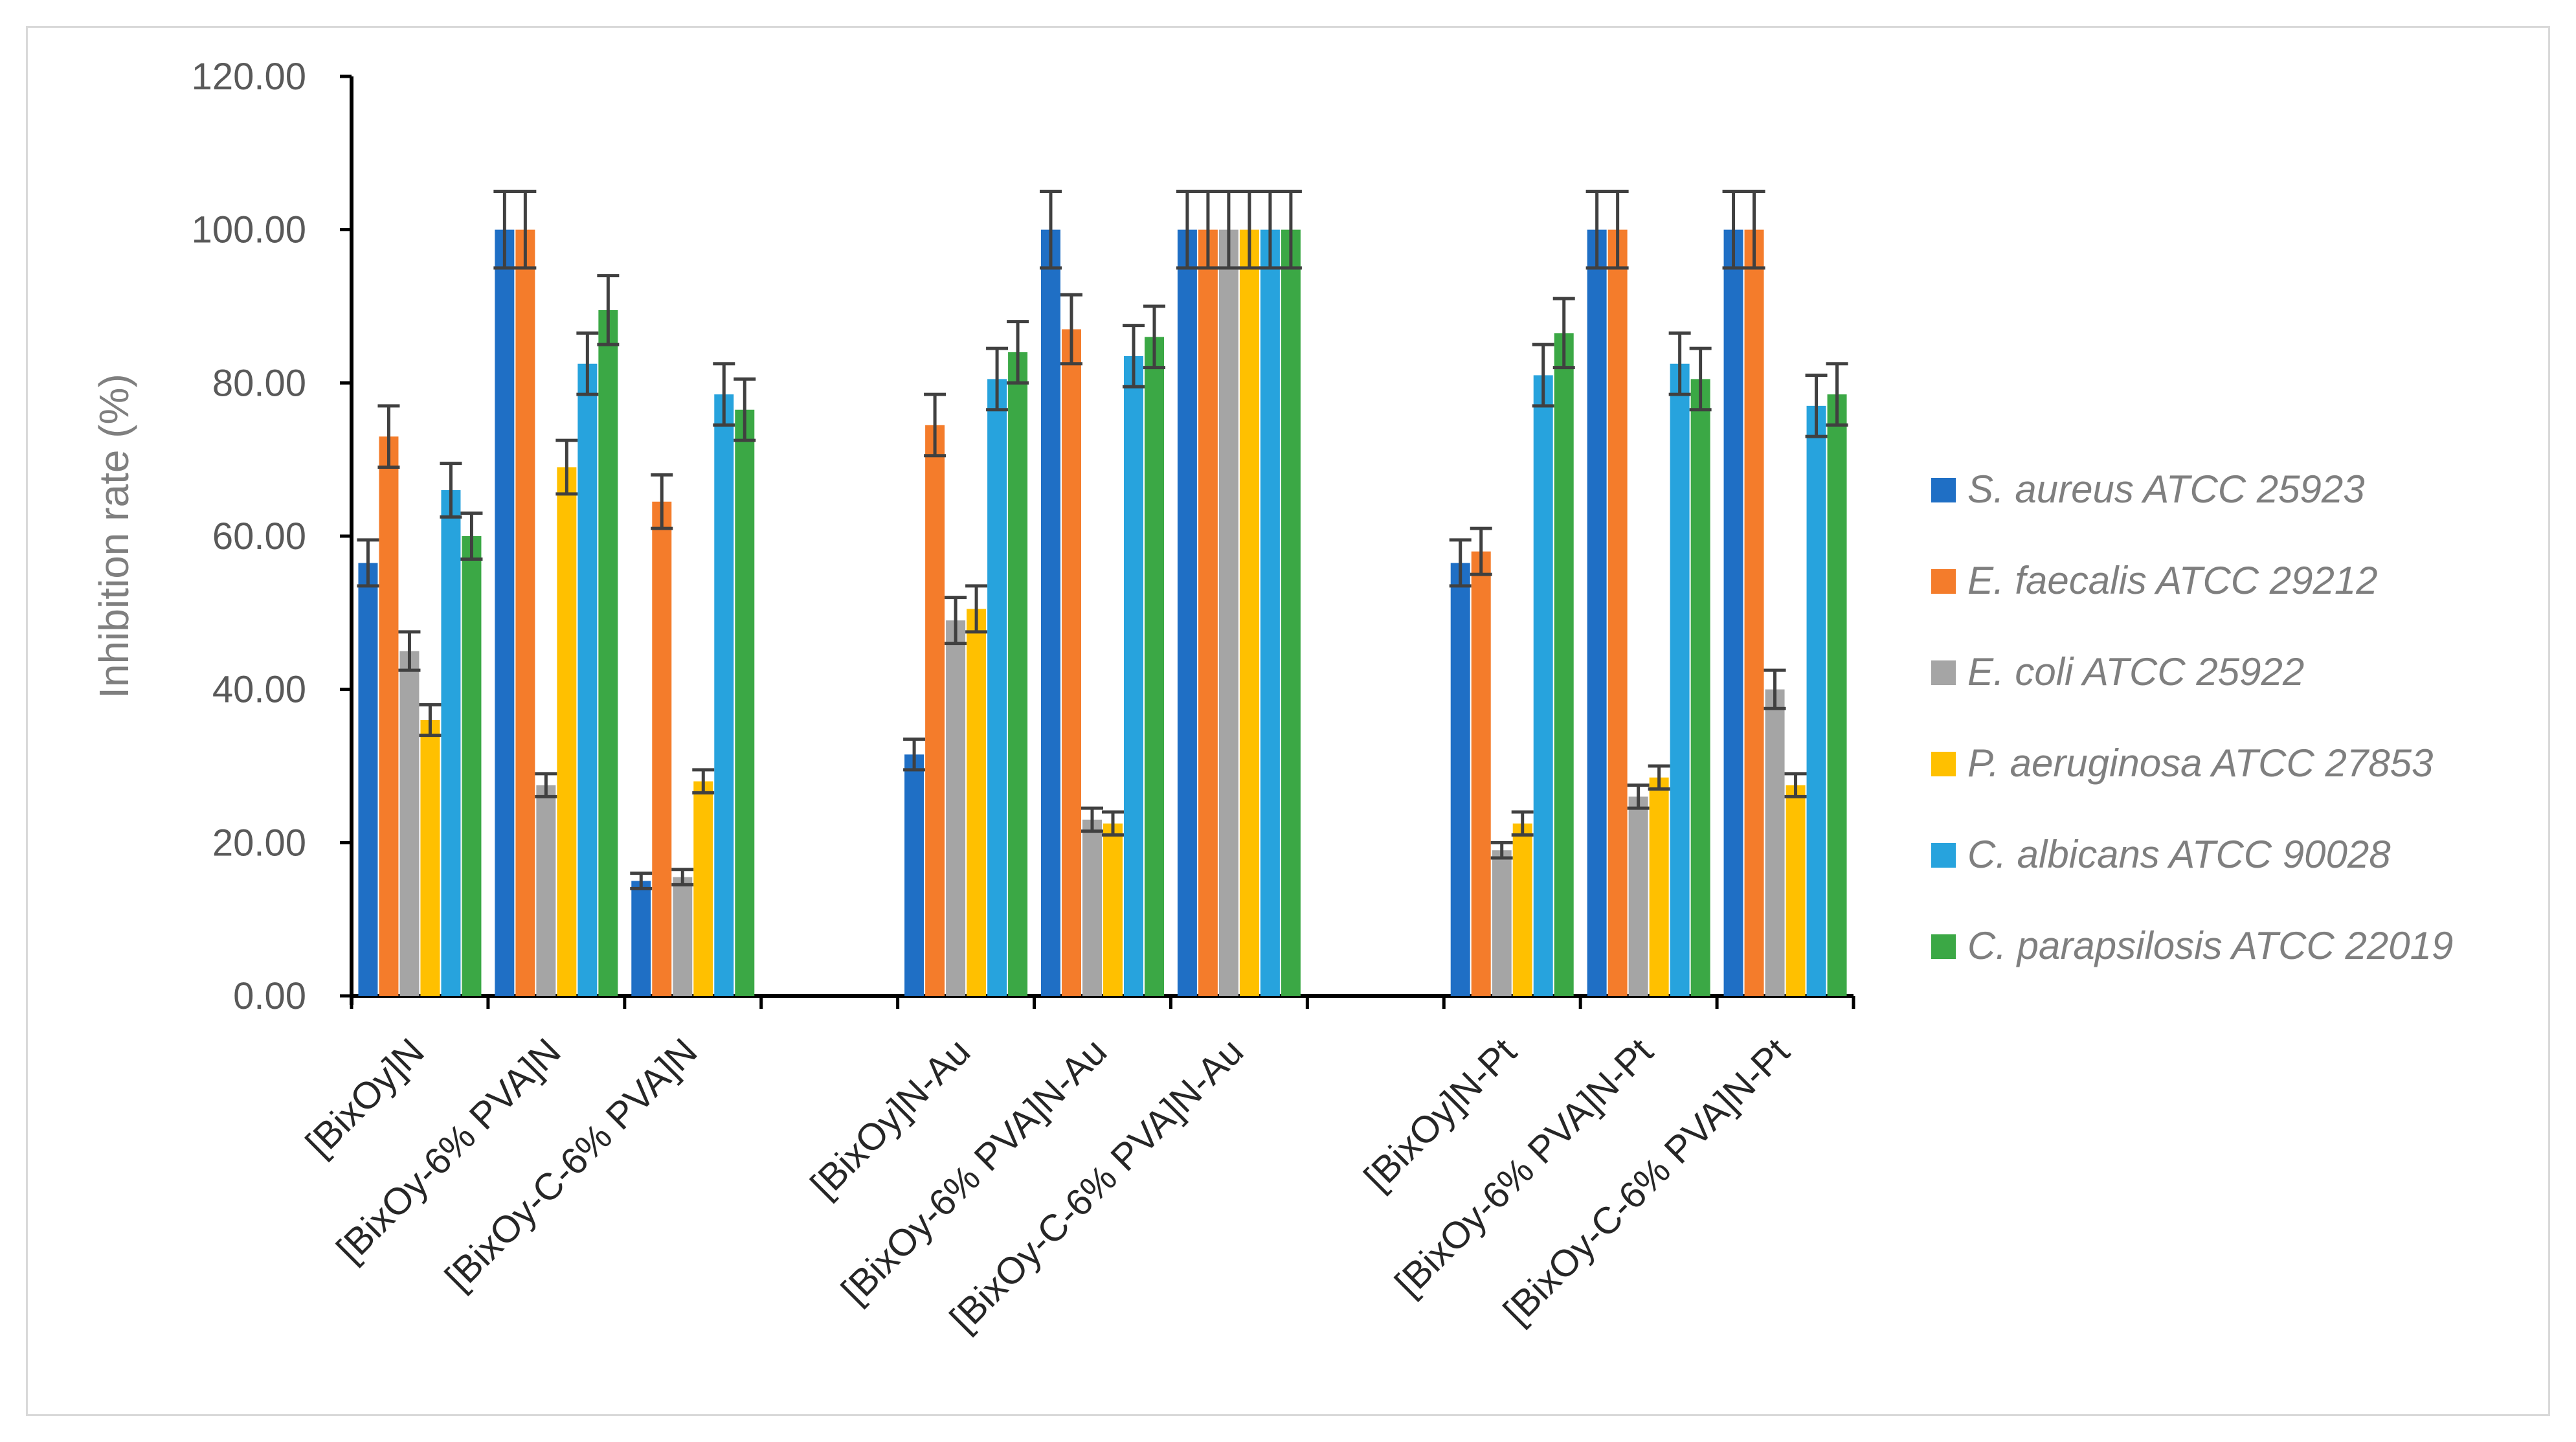  I want to click on y-tick-label: 20.00, so click(259, 843).